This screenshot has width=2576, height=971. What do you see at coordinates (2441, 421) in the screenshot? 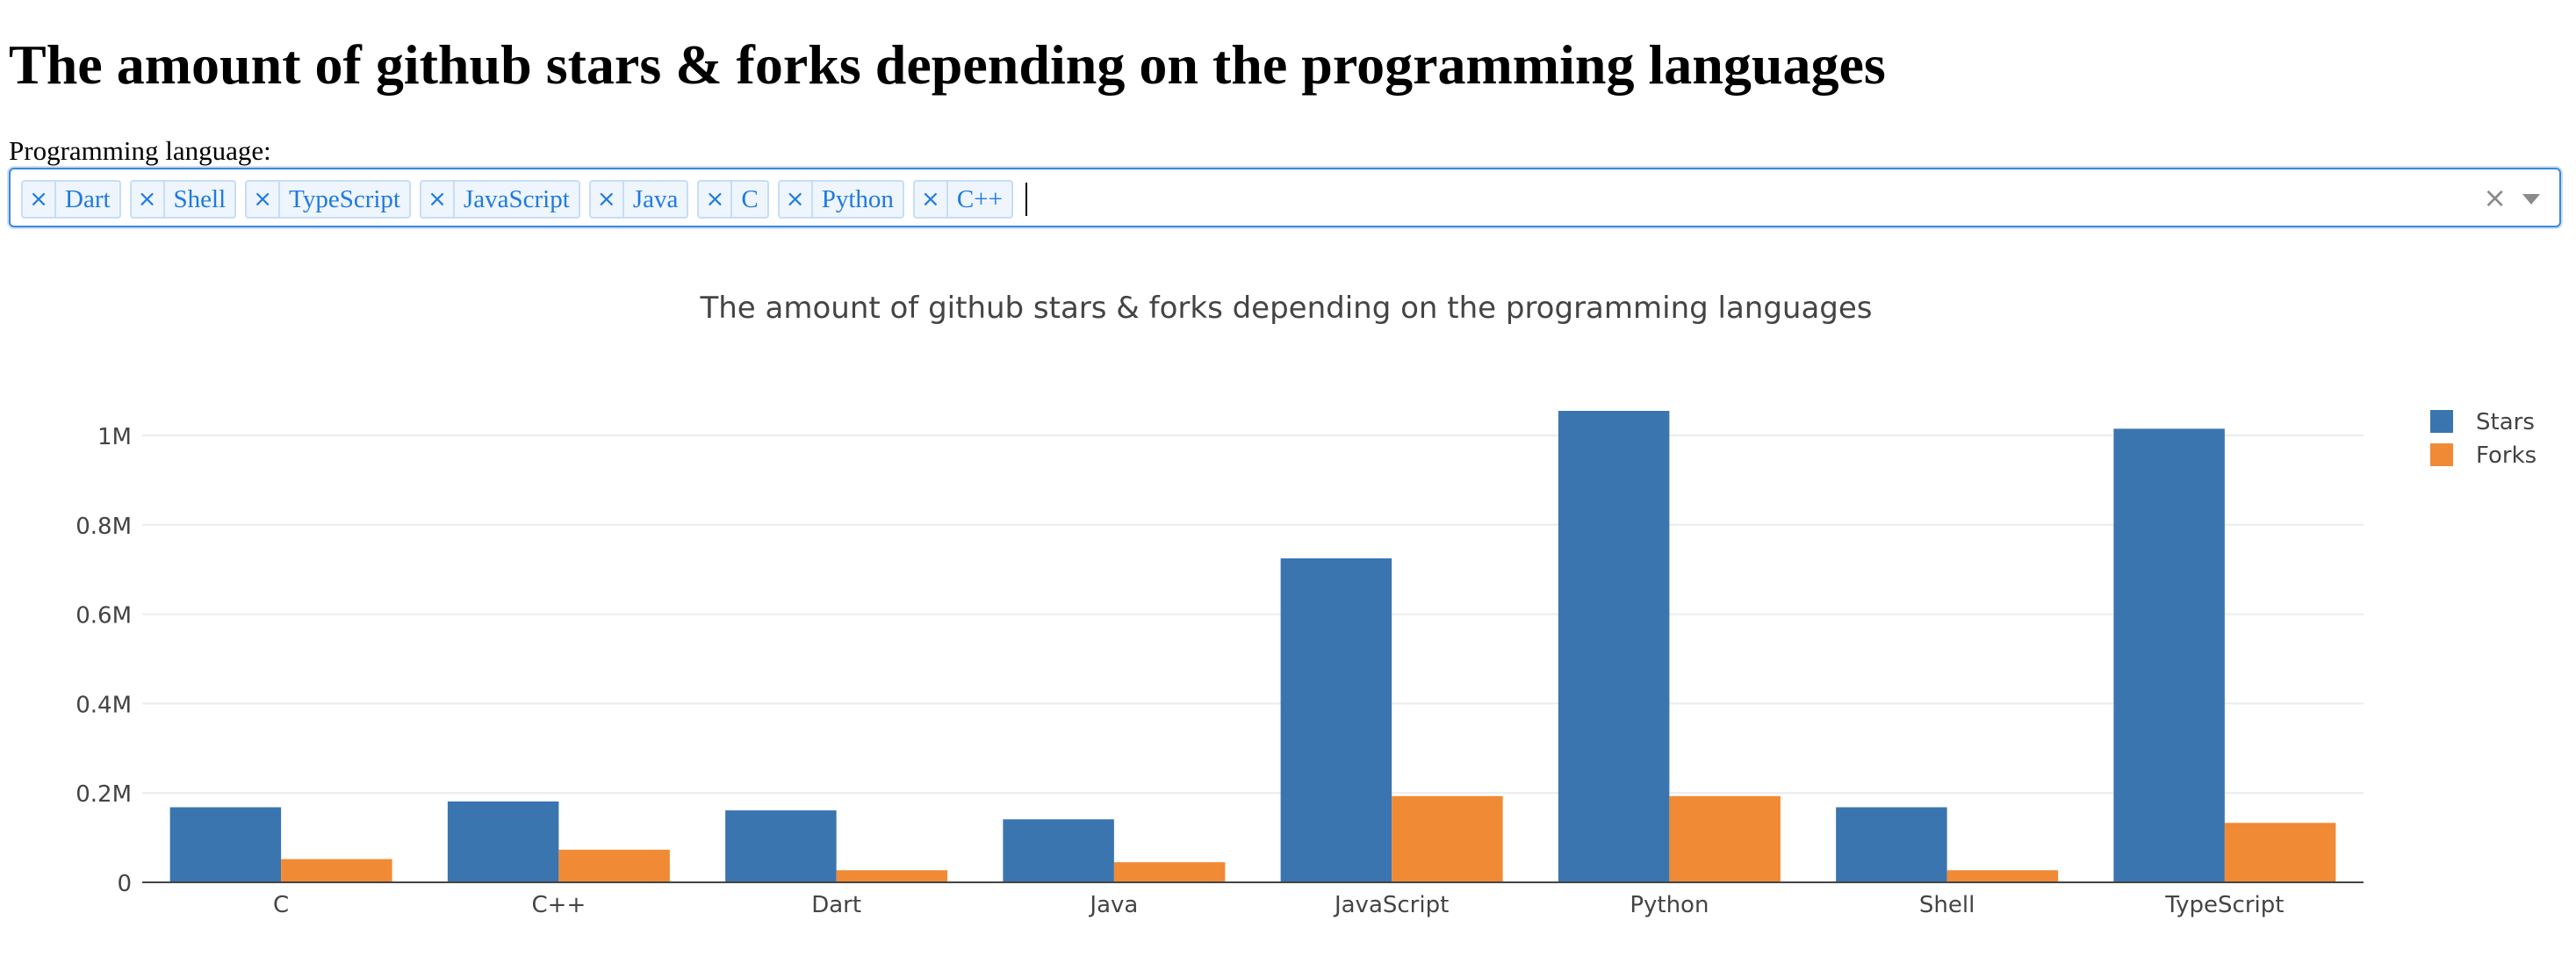
I see `legend-swatch-stars` at bounding box center [2441, 421].